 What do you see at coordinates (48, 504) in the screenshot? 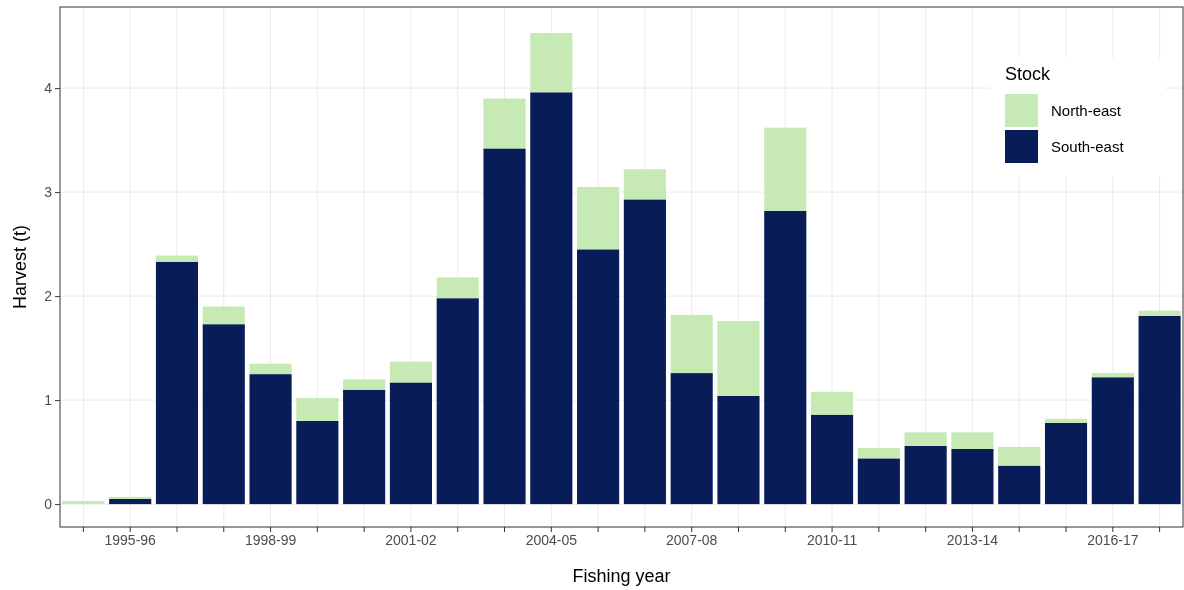
I see `y-tick-label: 0` at bounding box center [48, 504].